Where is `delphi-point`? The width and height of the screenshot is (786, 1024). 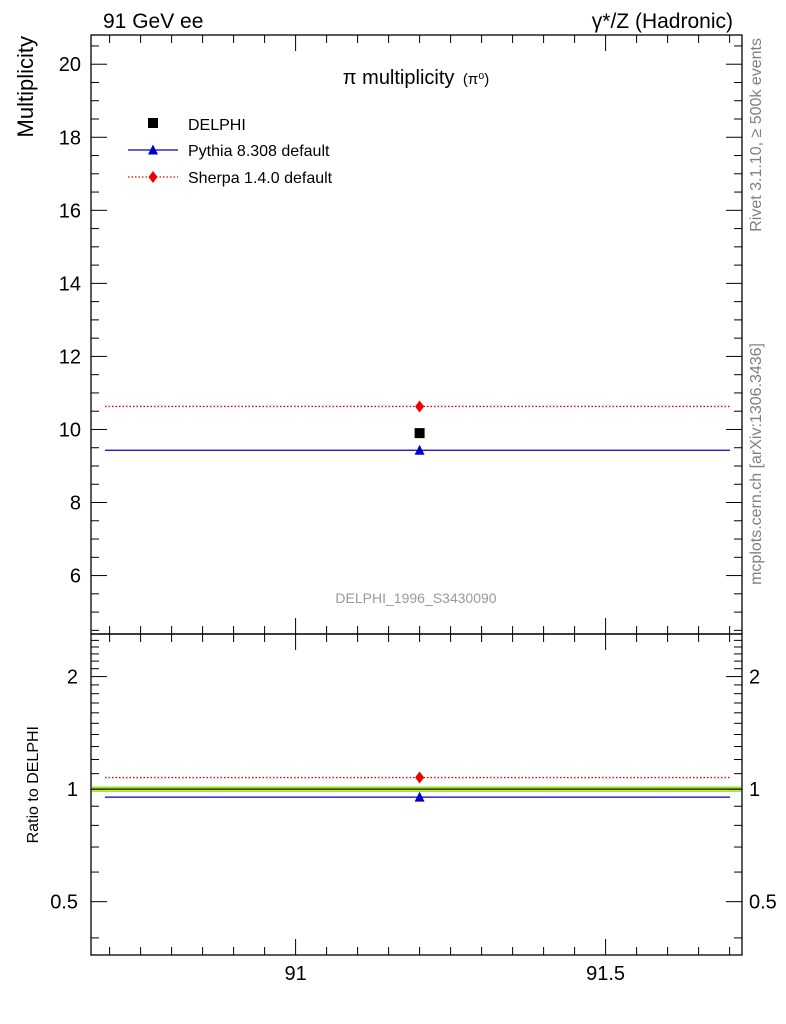 delphi-point is located at coordinates (419, 433).